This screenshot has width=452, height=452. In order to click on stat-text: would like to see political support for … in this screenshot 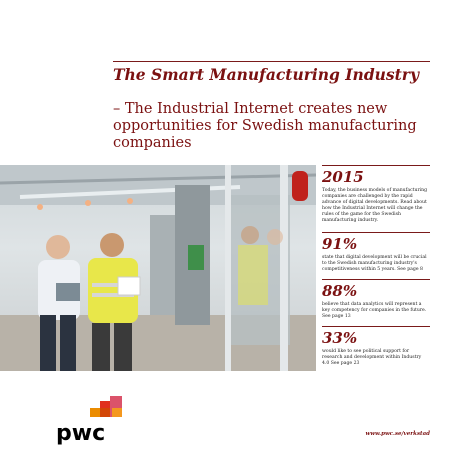, I will do `click(372, 357)`.